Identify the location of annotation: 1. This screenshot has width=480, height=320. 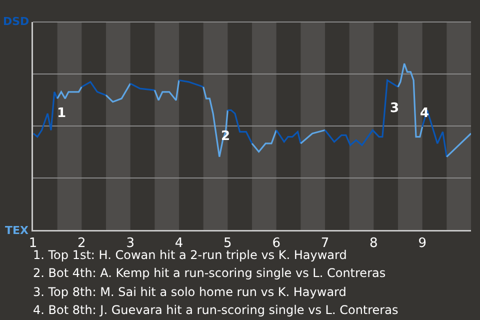
(61, 113).